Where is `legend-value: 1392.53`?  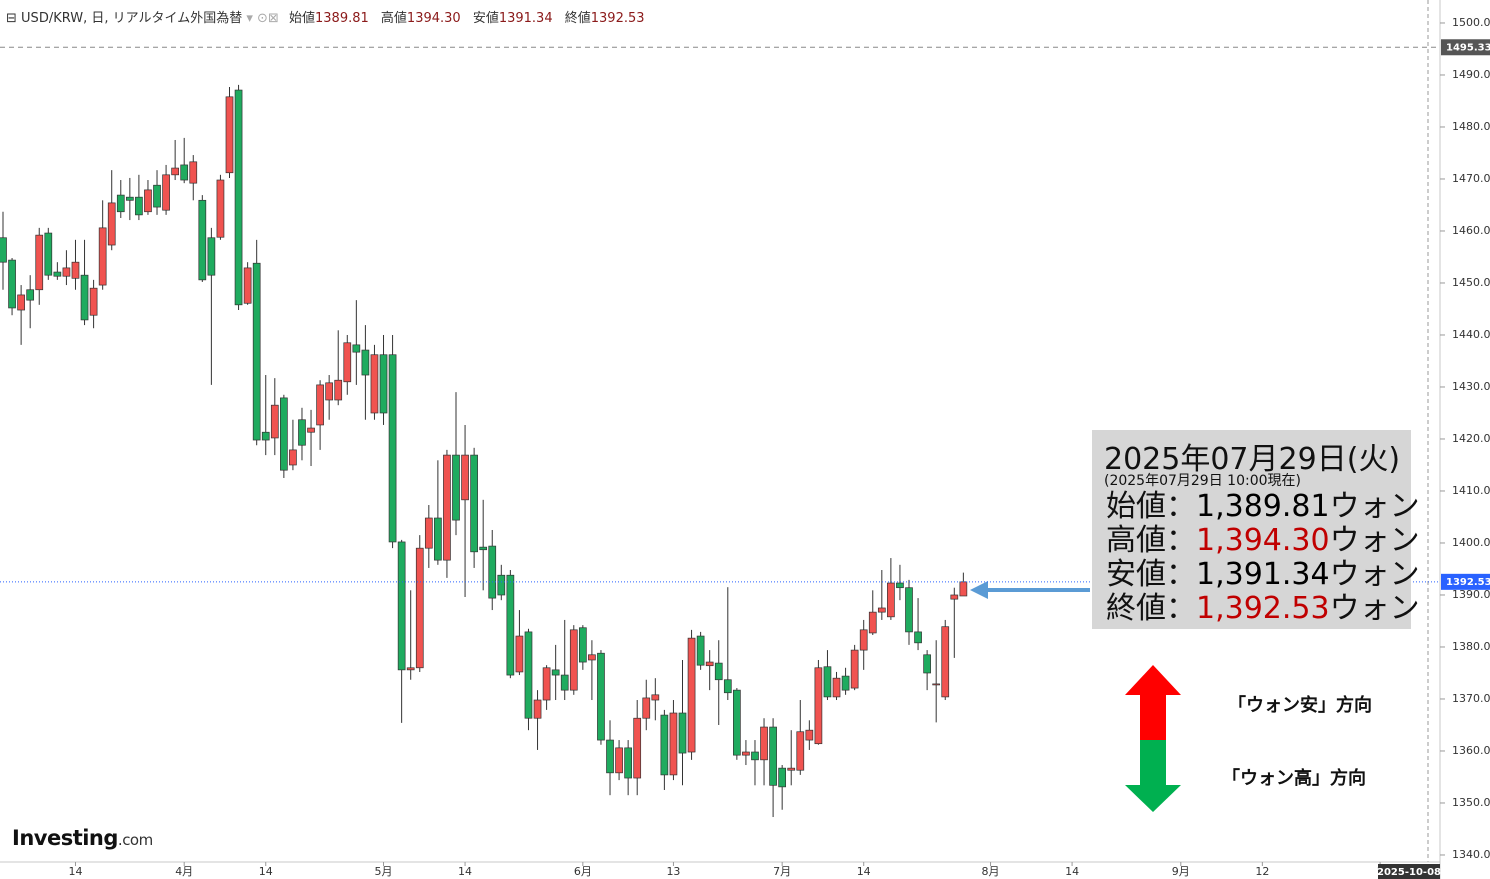 legend-value: 1392.53 is located at coordinates (617, 18).